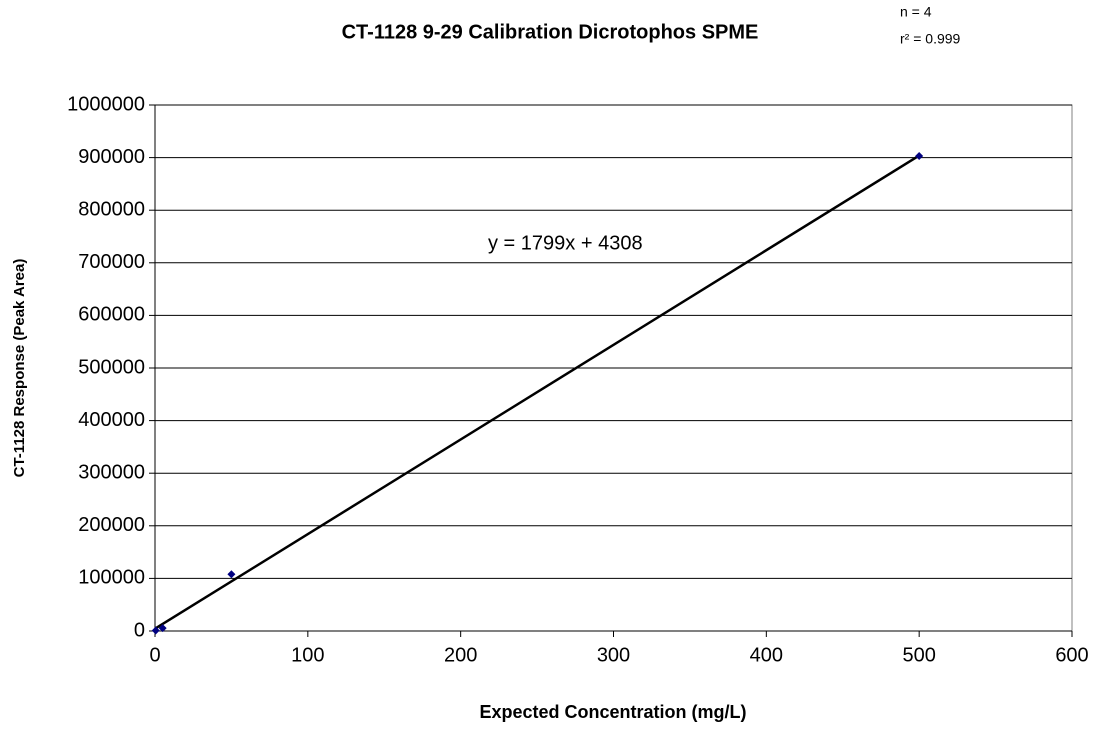 The height and width of the screenshot is (729, 1099). Describe the element at coordinates (916, 12) in the screenshot. I see `annotation: n = 4` at that location.